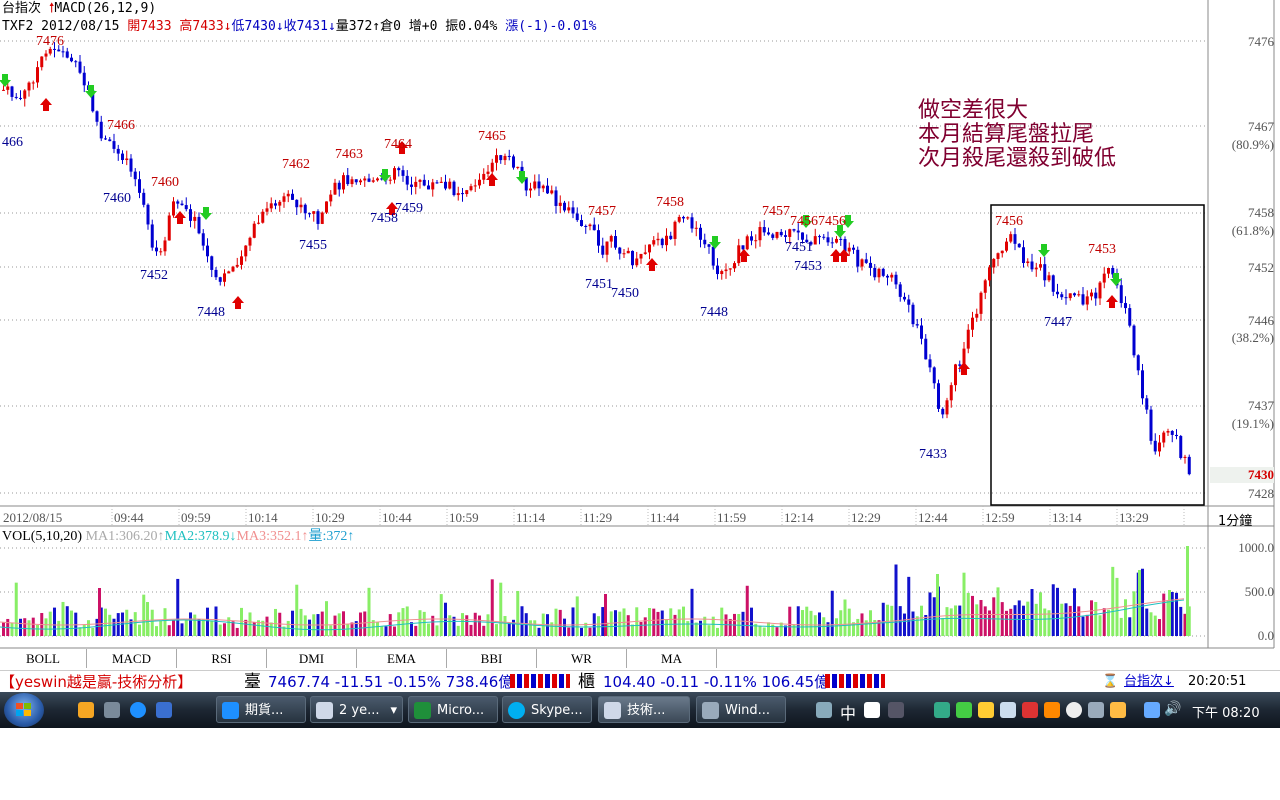 The image size is (1280, 800). What do you see at coordinates (312, 658) in the screenshot?
I see `tab-dmi: DMI` at bounding box center [312, 658].